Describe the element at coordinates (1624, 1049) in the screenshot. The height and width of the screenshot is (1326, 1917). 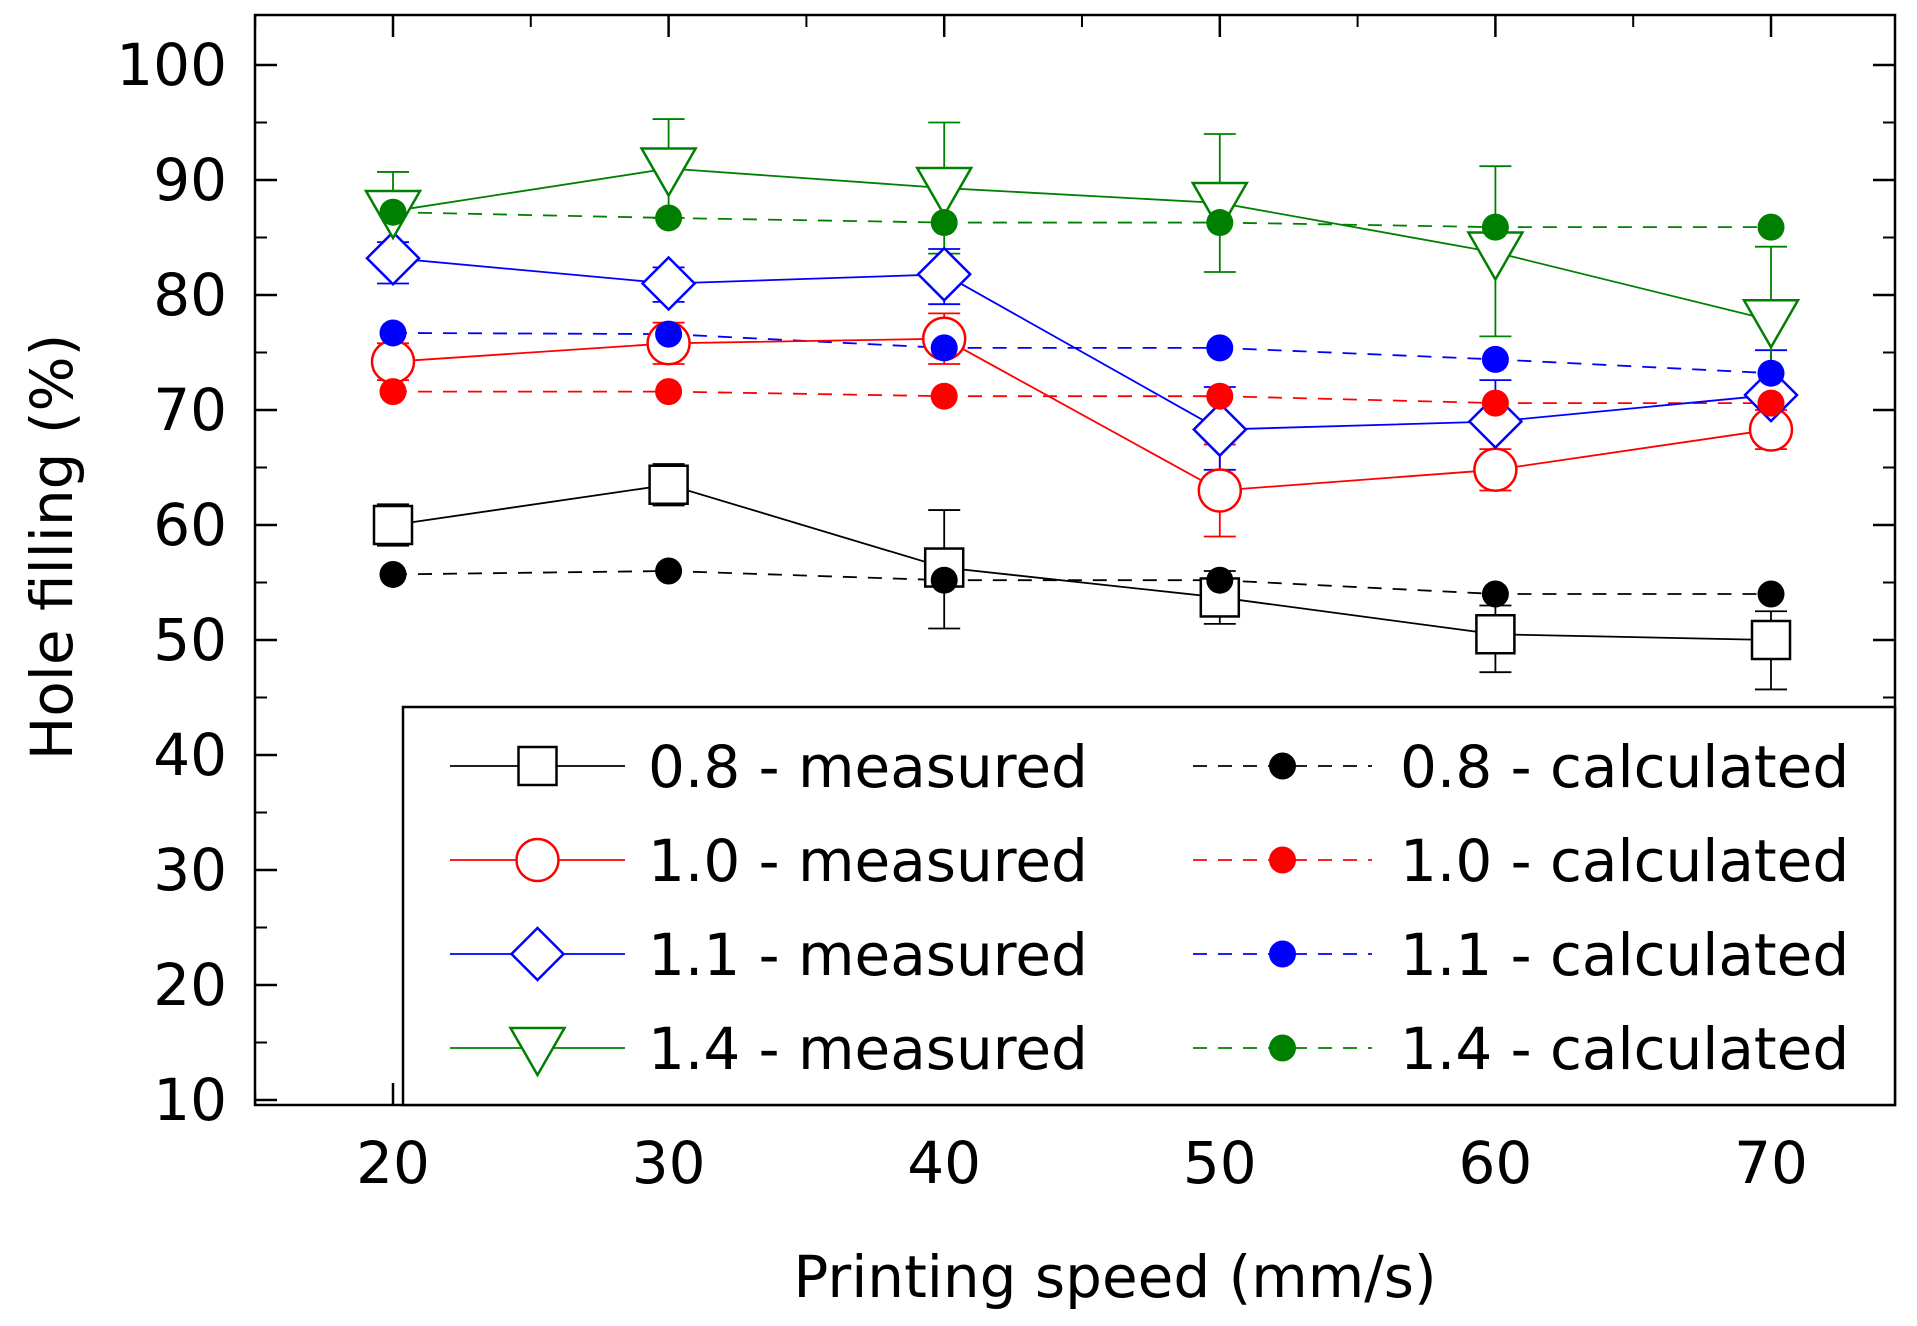
I see `legend-label: 1.4 - calculated` at that location.